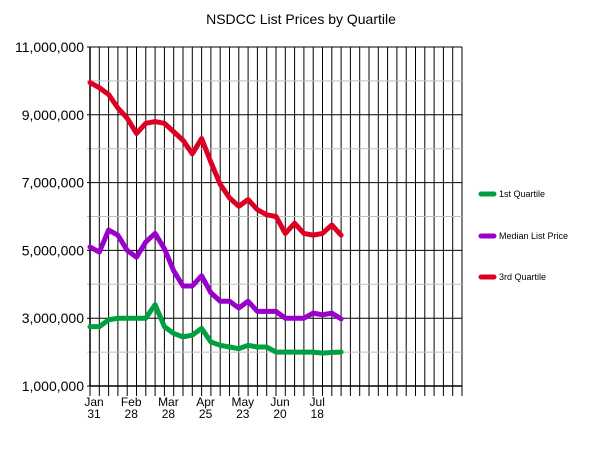  What do you see at coordinates (53, 250) in the screenshot?
I see `y-tick-label: 5,000,000` at bounding box center [53, 250].